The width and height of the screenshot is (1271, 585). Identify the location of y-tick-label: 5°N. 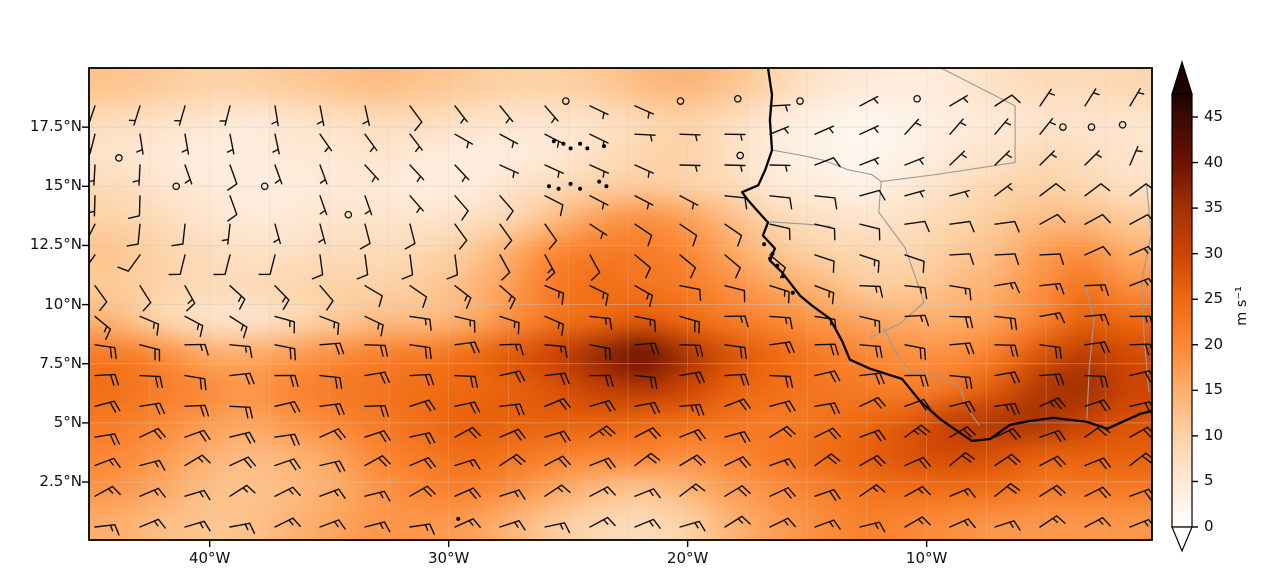
(67, 421).